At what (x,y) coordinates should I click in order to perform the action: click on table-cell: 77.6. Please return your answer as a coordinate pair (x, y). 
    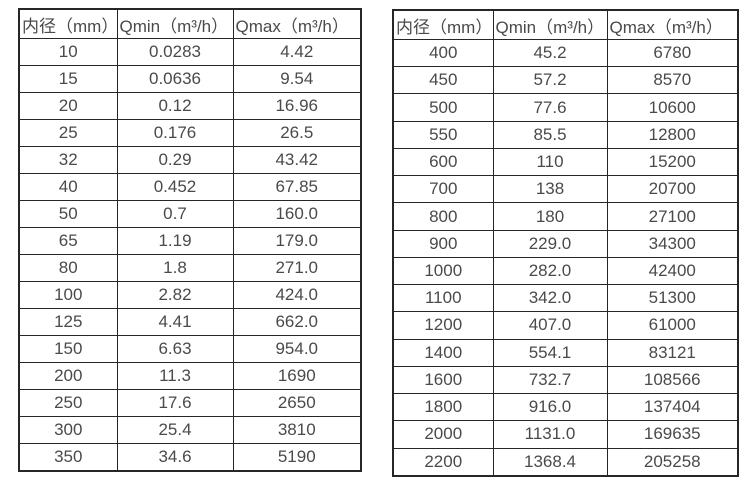
    Looking at the image, I should click on (550, 107).